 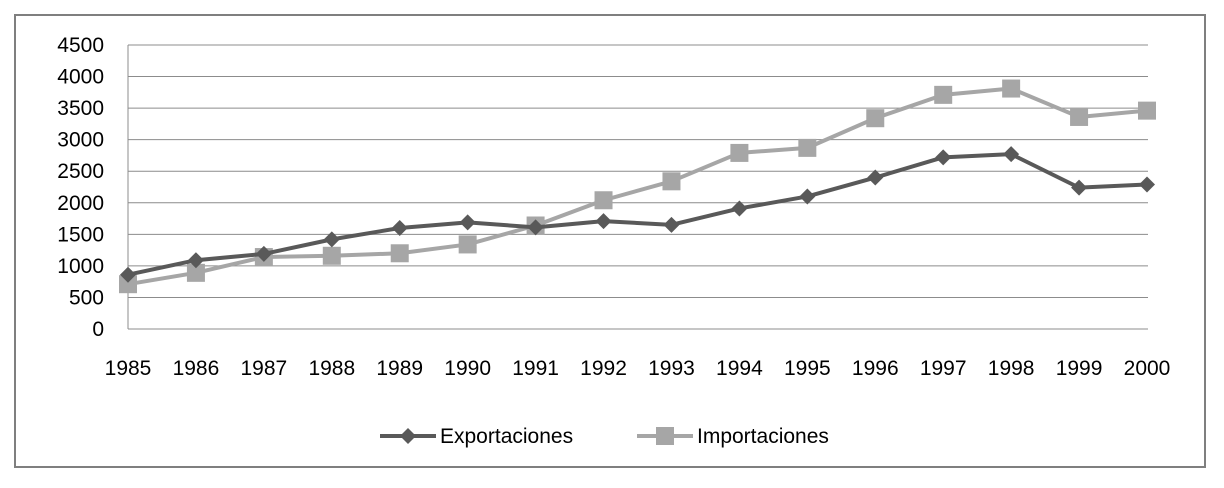 I want to click on y-tick-label: 4500, so click(x=80, y=45).